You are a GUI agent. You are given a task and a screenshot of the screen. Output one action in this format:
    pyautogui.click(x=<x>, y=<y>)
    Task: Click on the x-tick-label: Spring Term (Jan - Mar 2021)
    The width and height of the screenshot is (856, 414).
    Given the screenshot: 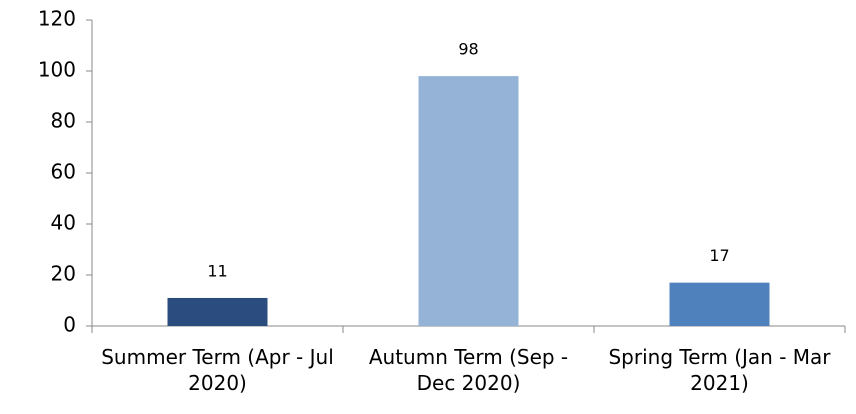 What is the action you would take?
    pyautogui.click(x=719, y=370)
    